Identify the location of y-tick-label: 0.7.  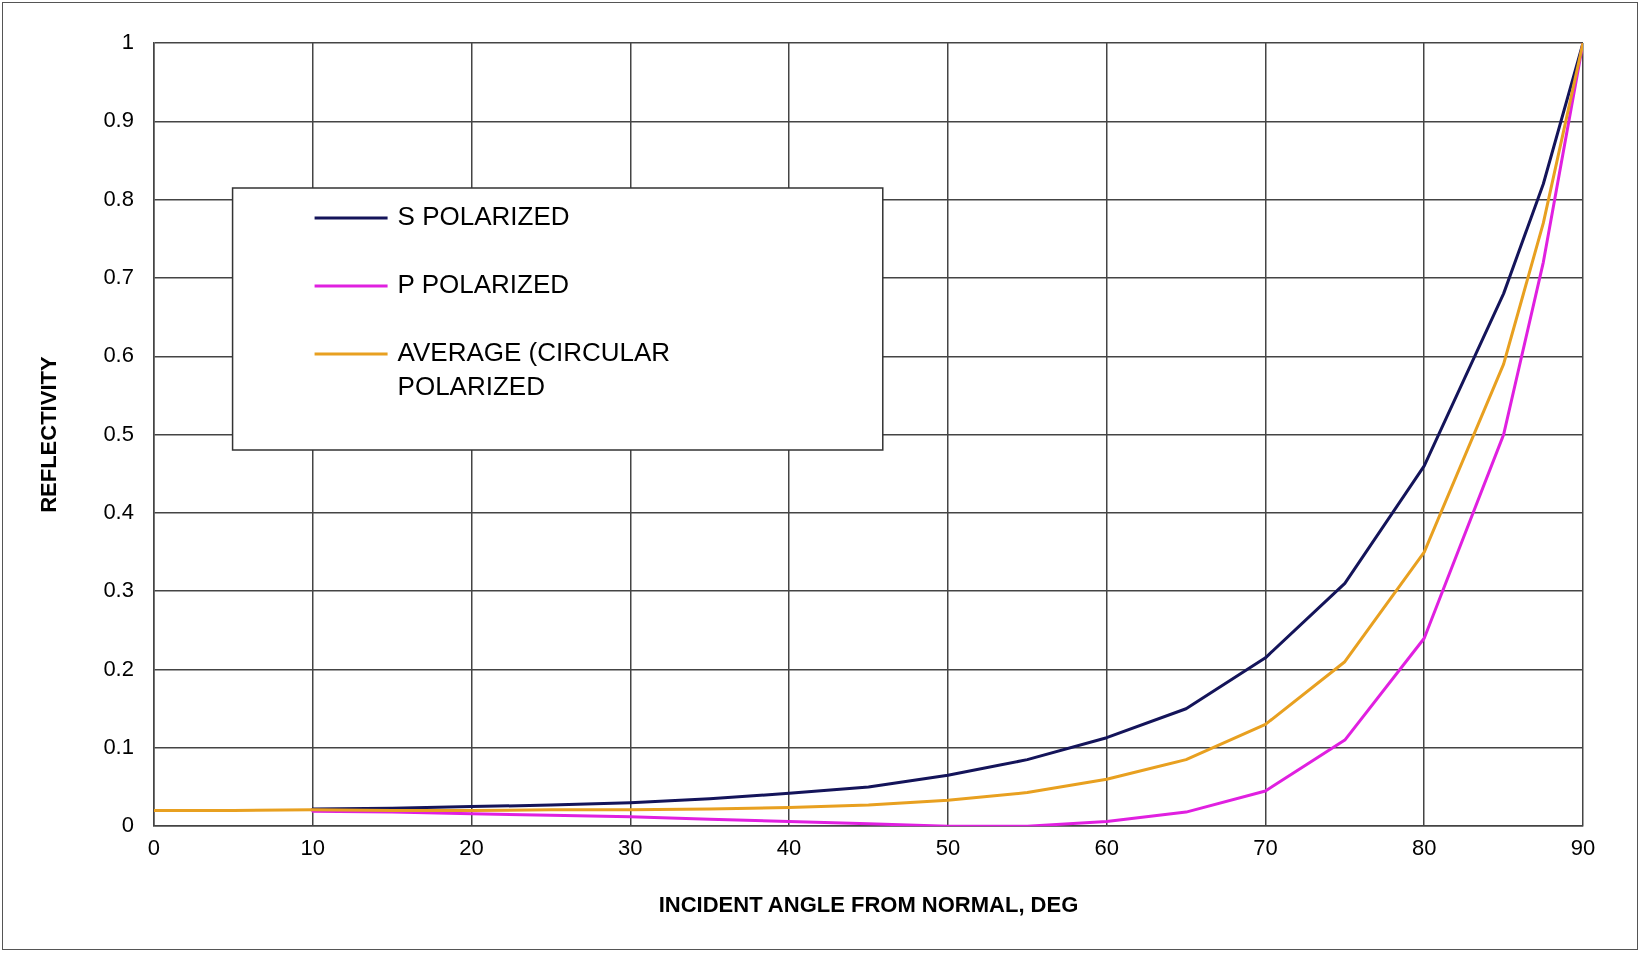
(118, 277).